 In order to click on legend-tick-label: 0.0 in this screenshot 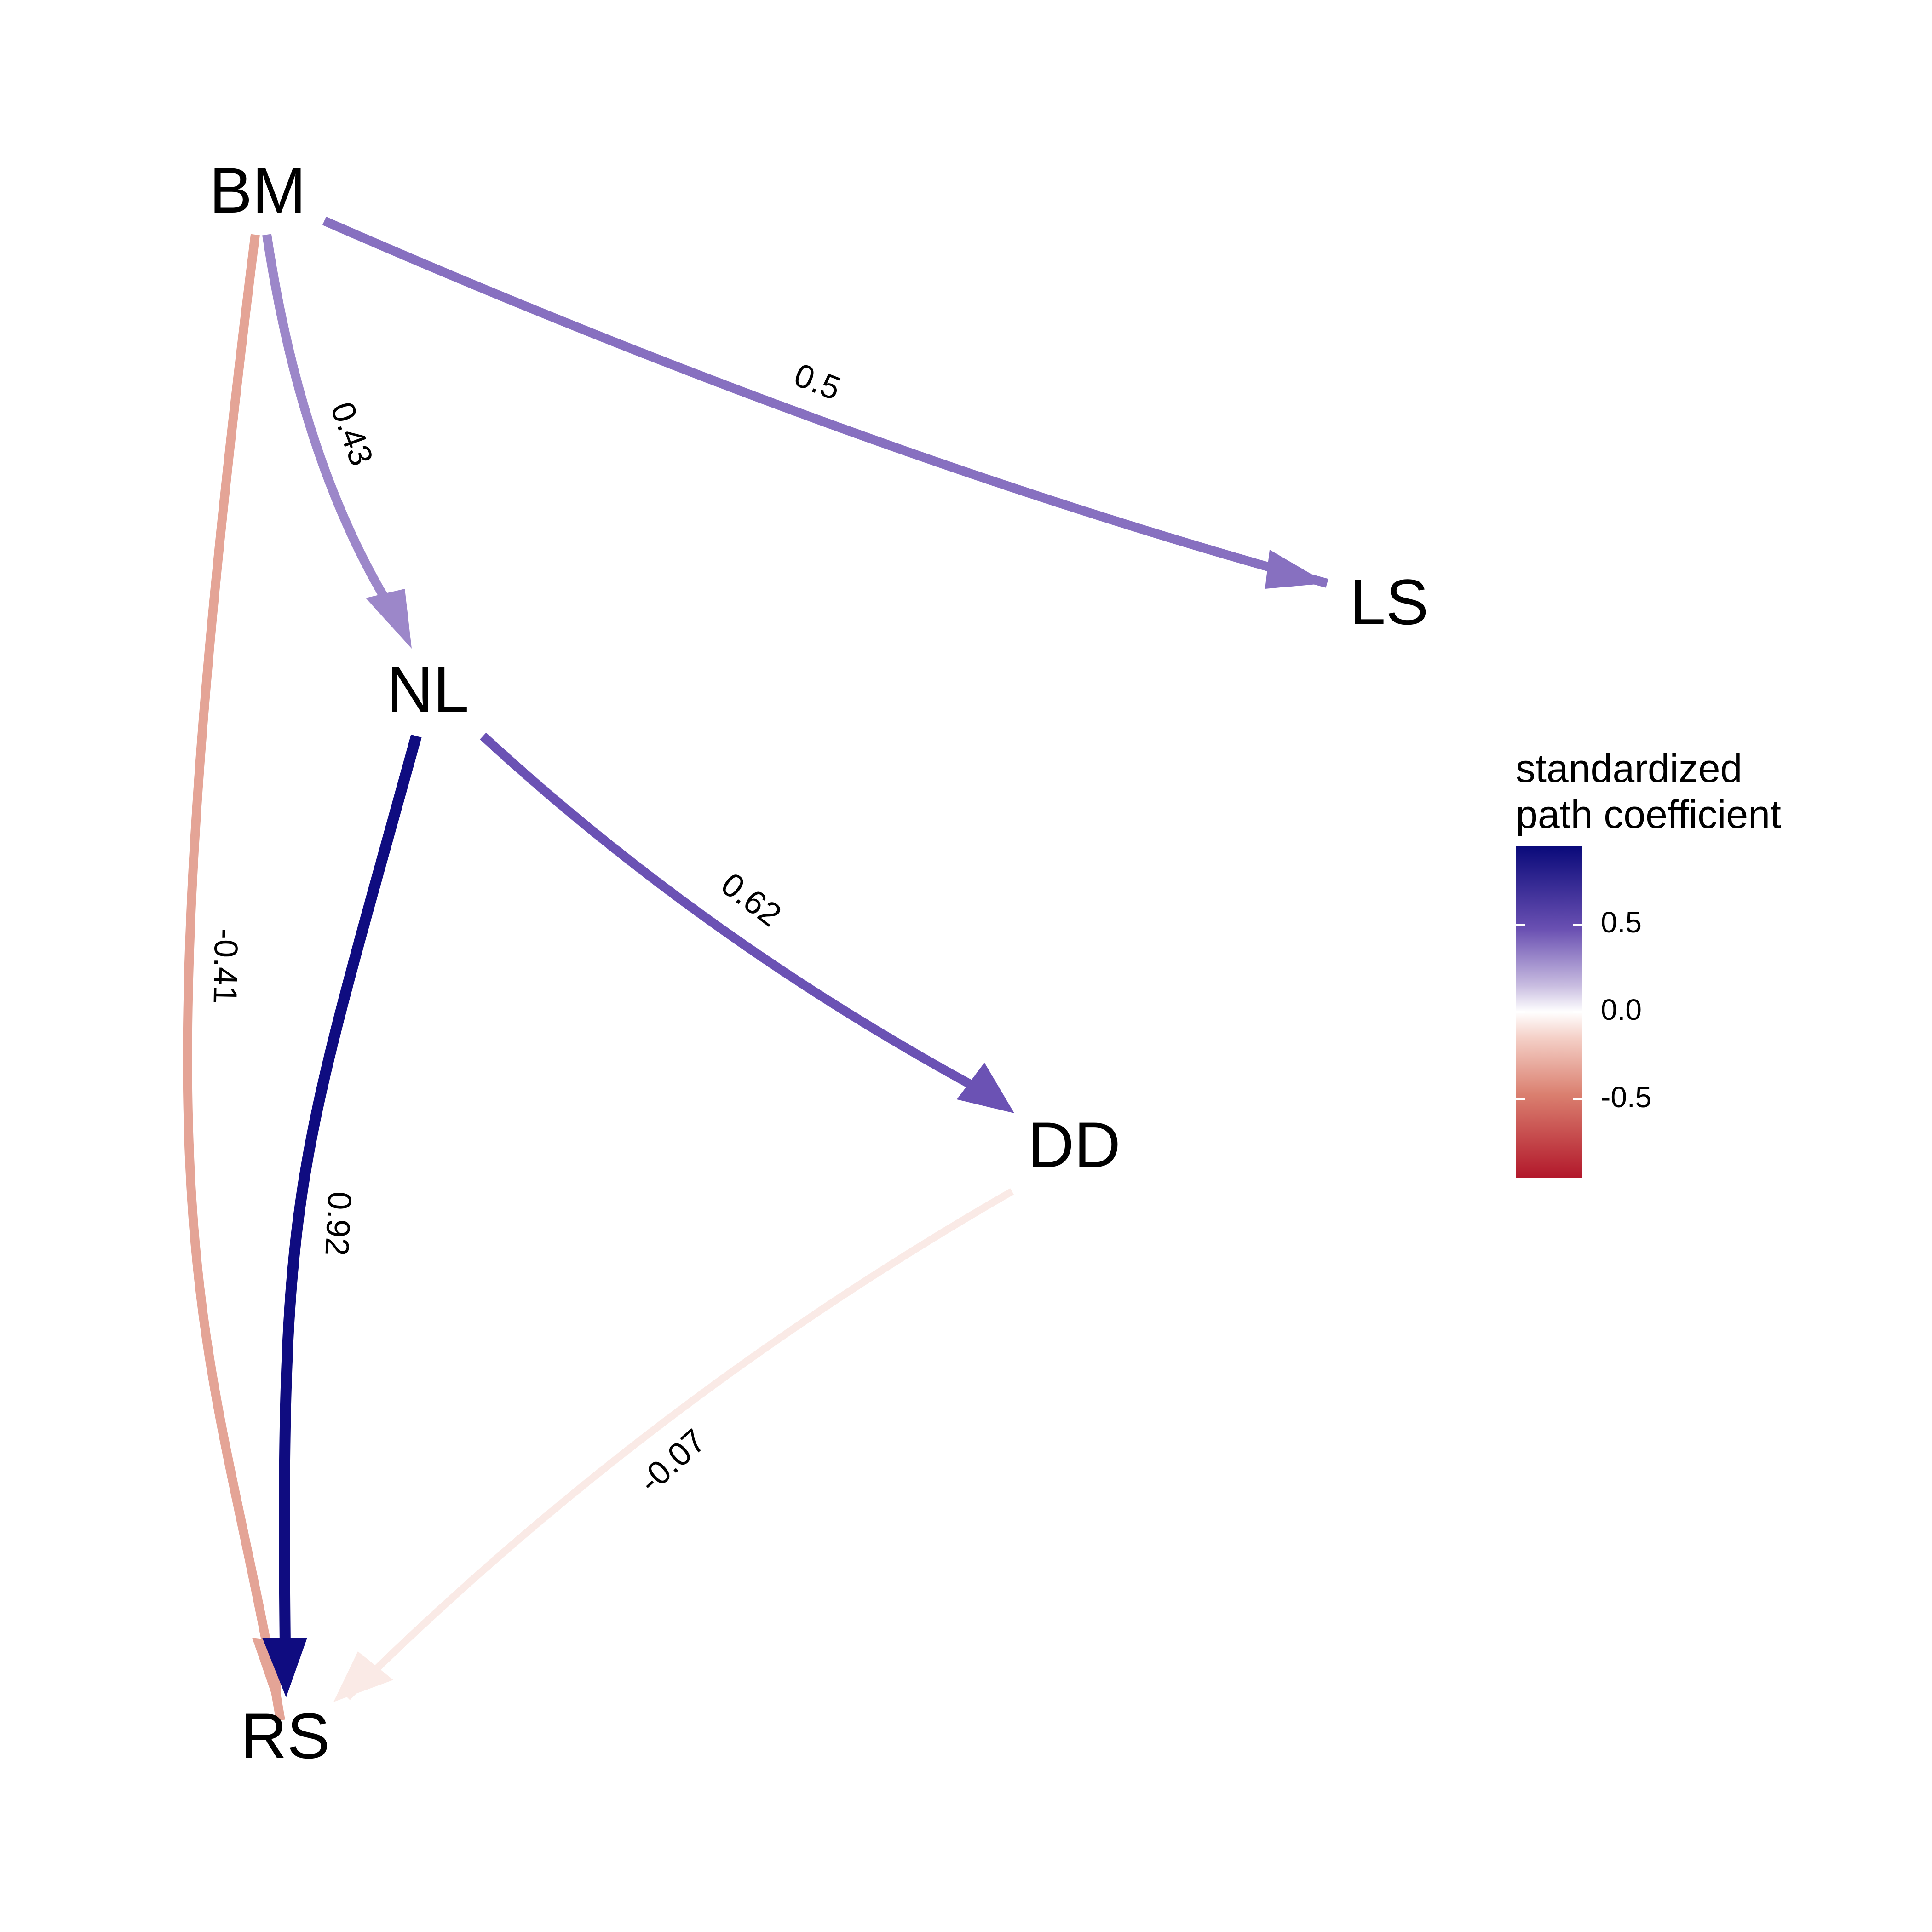, I will do `click(1621, 1009)`.